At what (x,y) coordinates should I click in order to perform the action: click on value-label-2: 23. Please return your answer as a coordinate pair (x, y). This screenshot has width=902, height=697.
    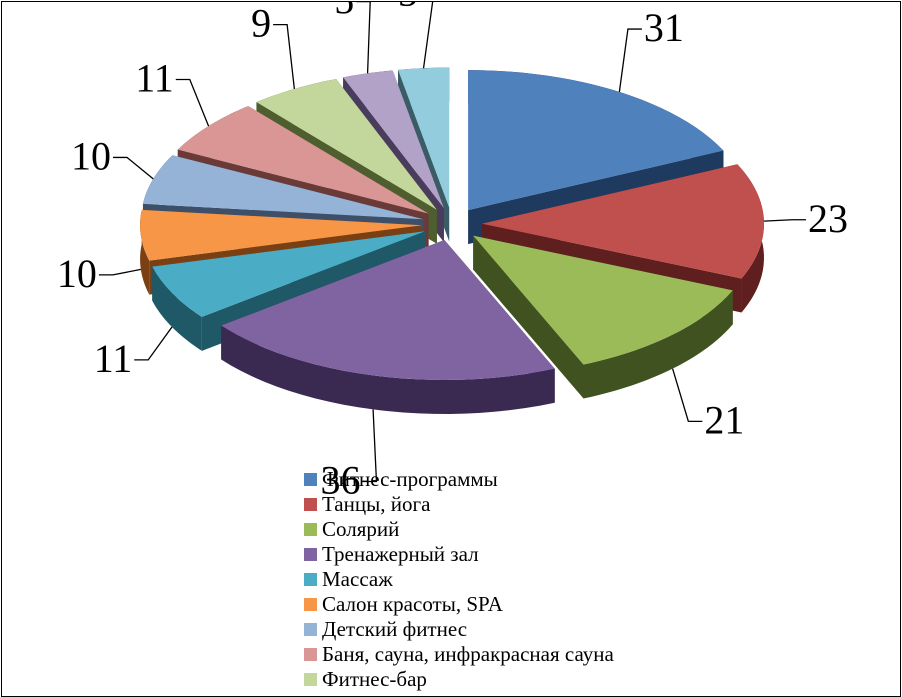
    Looking at the image, I should click on (828, 218).